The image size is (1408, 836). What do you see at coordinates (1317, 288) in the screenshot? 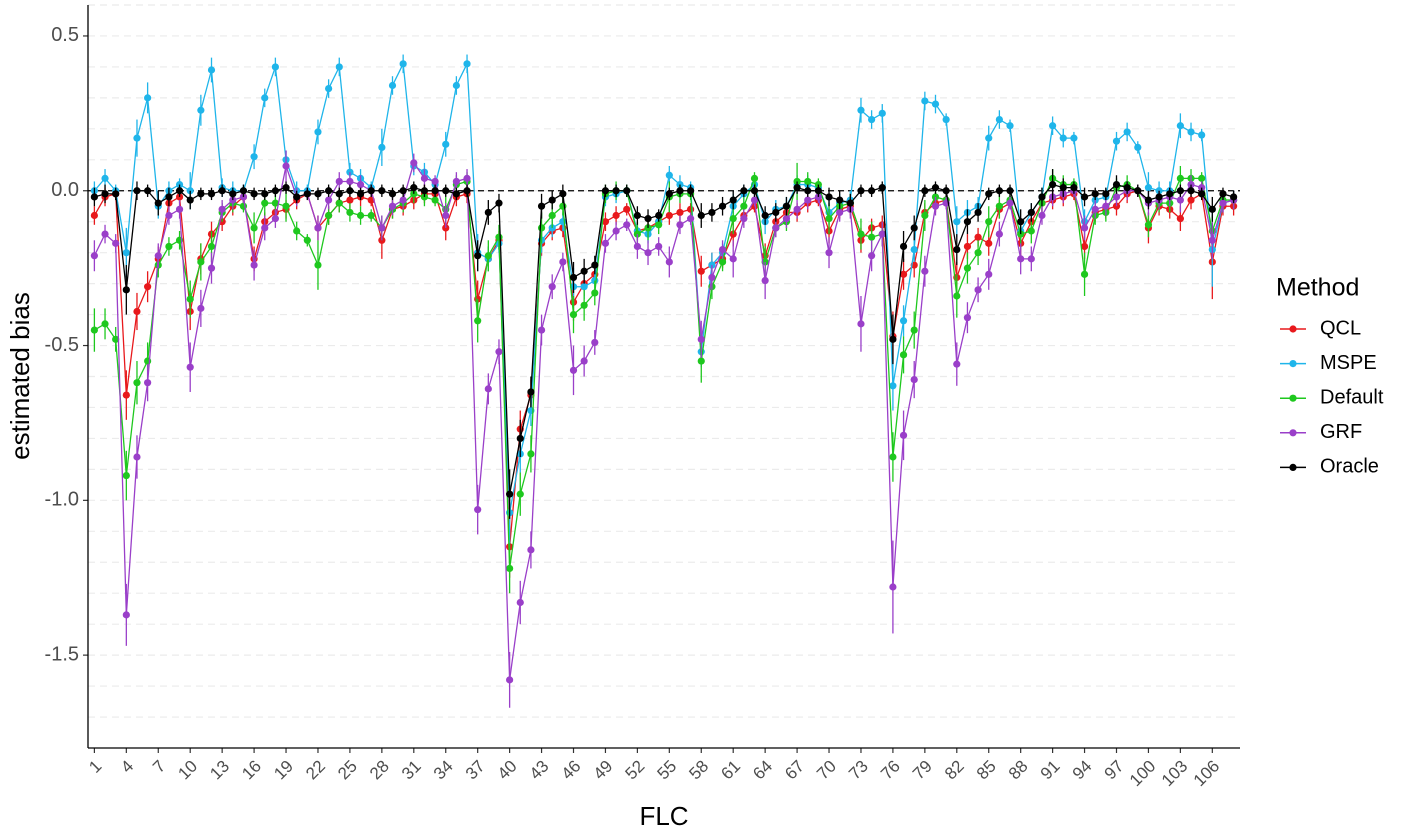
I see `legend-title: Method` at bounding box center [1317, 288].